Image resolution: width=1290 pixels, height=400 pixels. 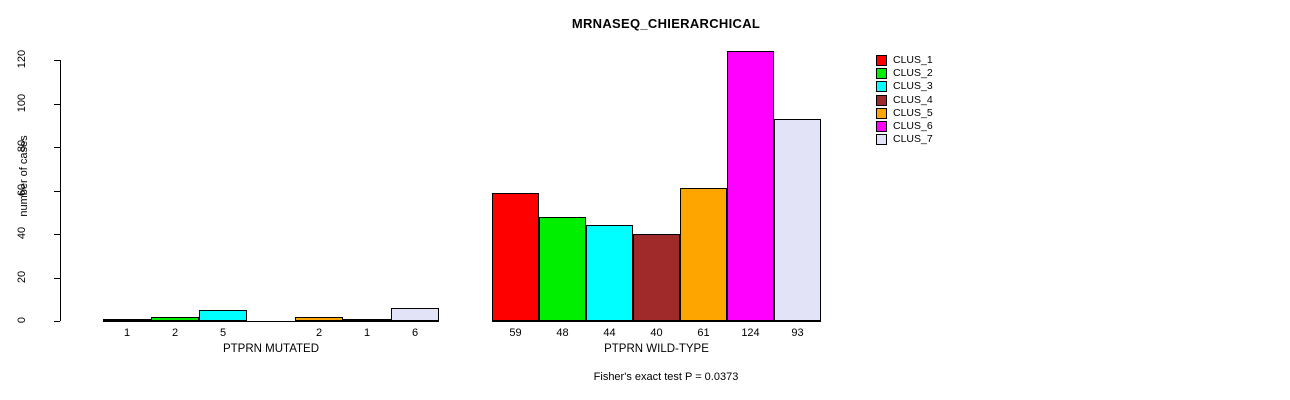 What do you see at coordinates (562, 333) in the screenshot?
I see `bar-value-label: 48` at bounding box center [562, 333].